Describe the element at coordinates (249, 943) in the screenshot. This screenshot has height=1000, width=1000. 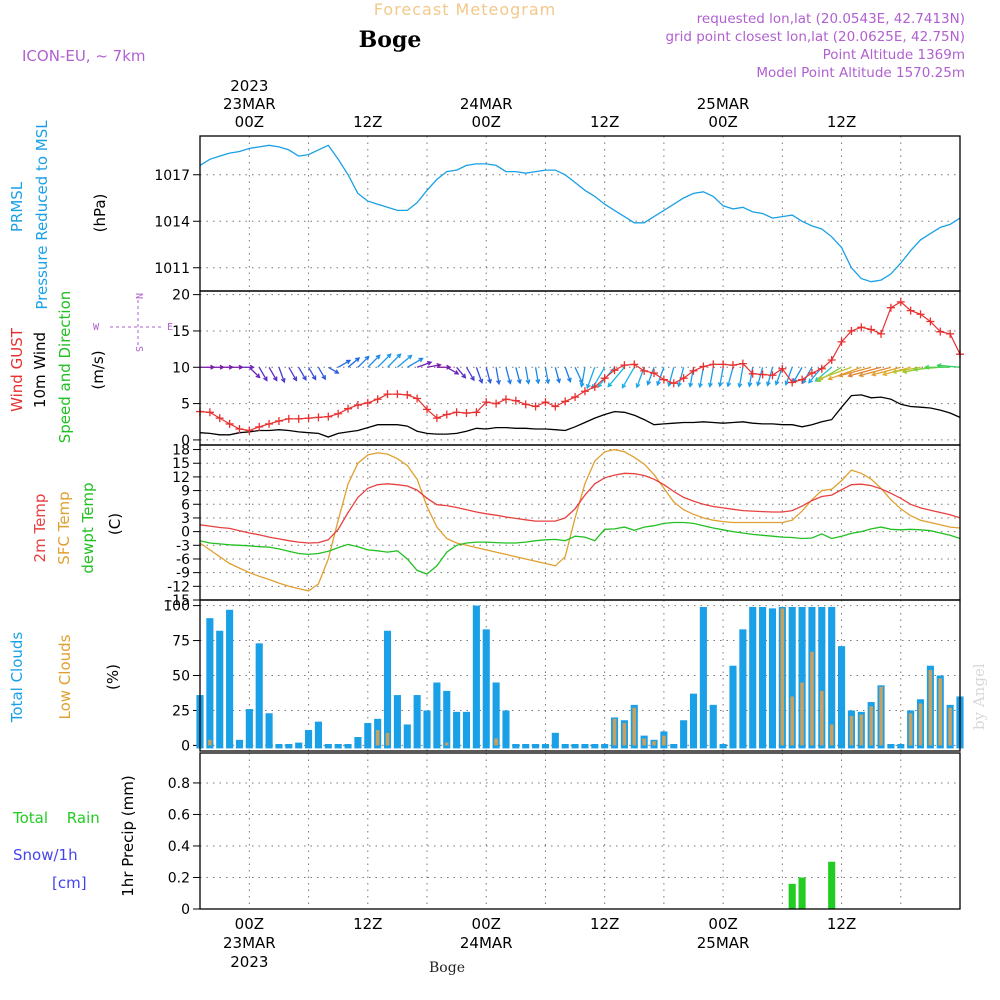
I see `time-label: 23MAR` at that location.